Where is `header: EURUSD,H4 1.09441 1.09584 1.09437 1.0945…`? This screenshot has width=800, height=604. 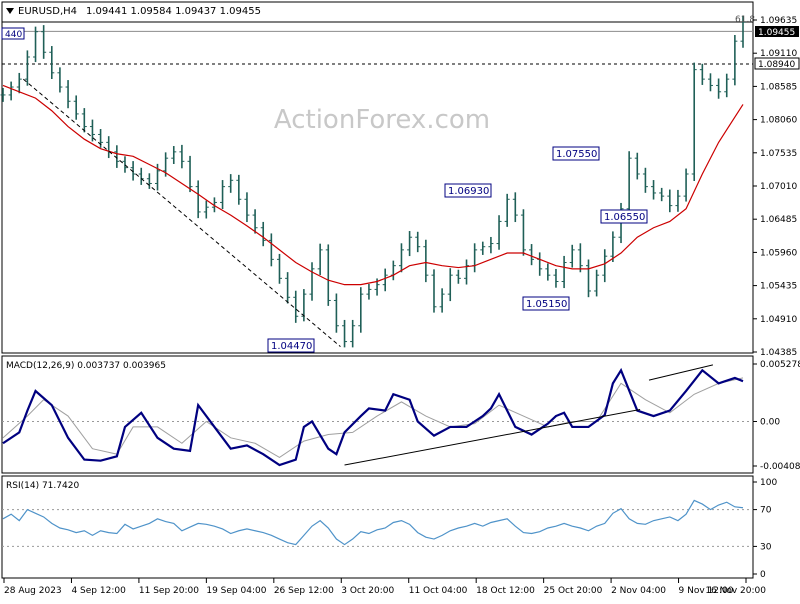 header: EURUSD,H4 1.09441 1.09584 1.09437 1.0945… is located at coordinates (133, 11).